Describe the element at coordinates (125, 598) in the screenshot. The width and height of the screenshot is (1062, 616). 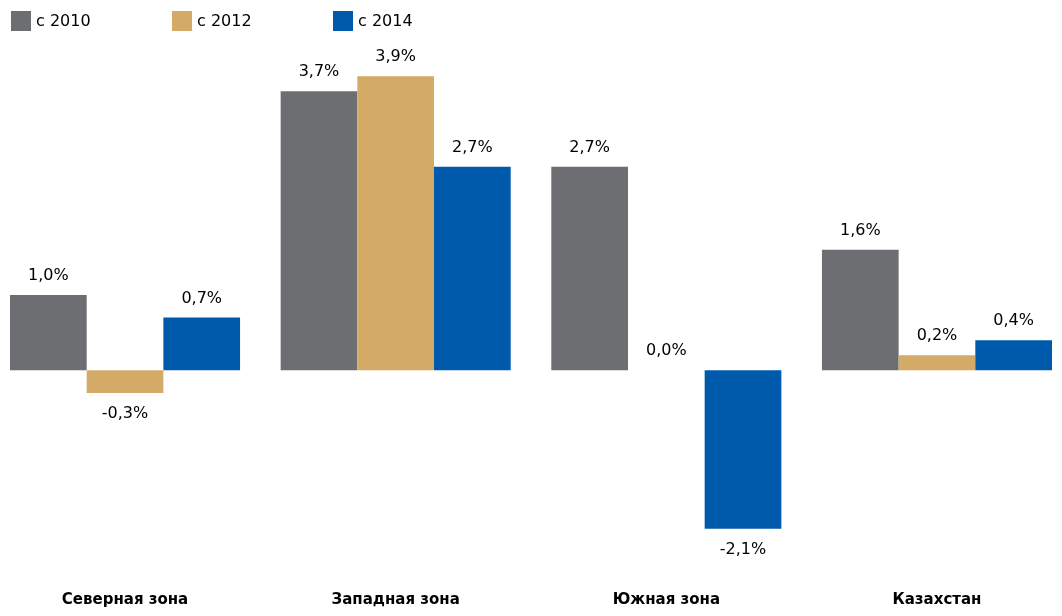
I see `x-tick-label: Северная зона` at that location.